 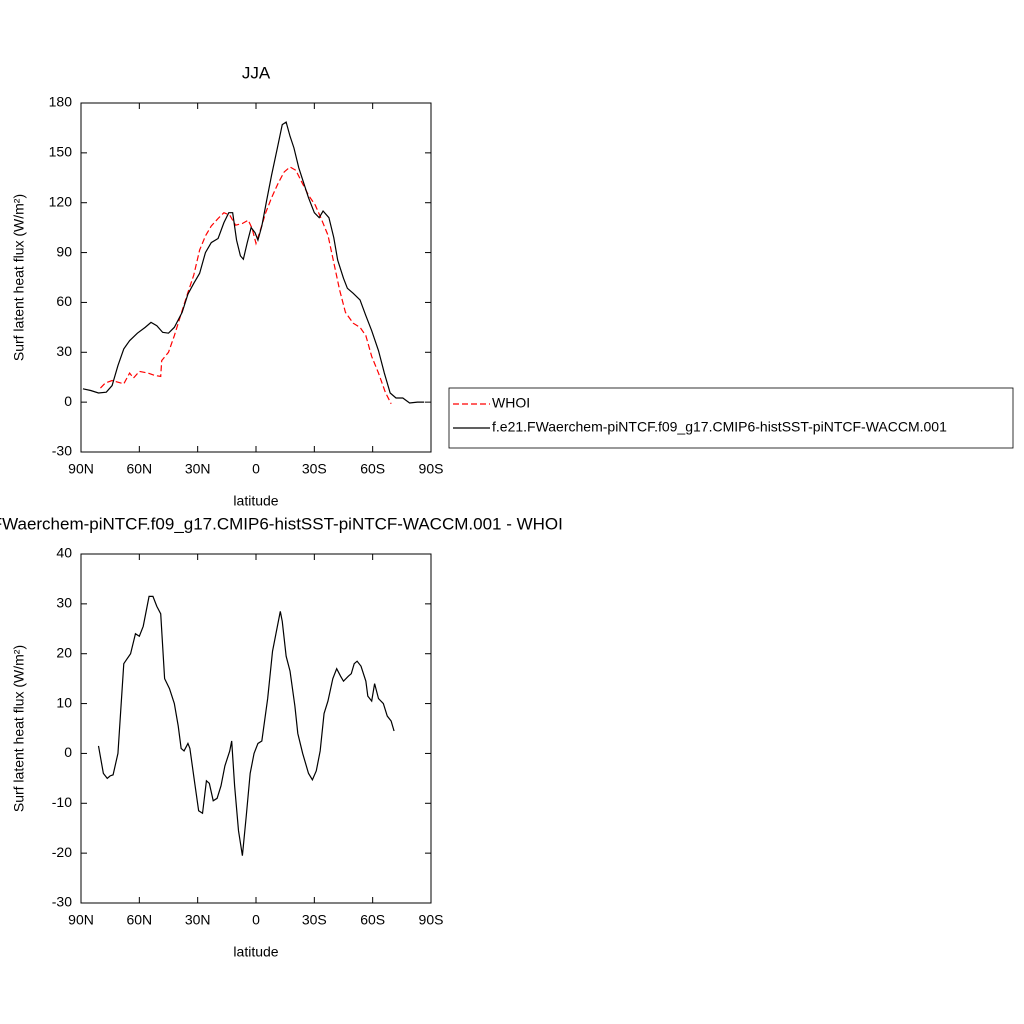 What do you see at coordinates (64, 251) in the screenshot?
I see `y-tick-label: 90` at bounding box center [64, 251].